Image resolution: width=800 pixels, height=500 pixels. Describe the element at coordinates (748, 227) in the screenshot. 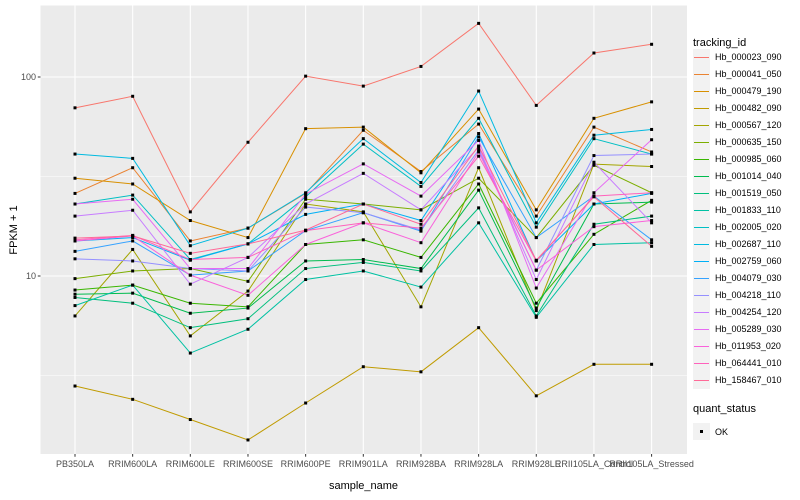

I see `legend-entry-label: Hb_002005_020` at that location.